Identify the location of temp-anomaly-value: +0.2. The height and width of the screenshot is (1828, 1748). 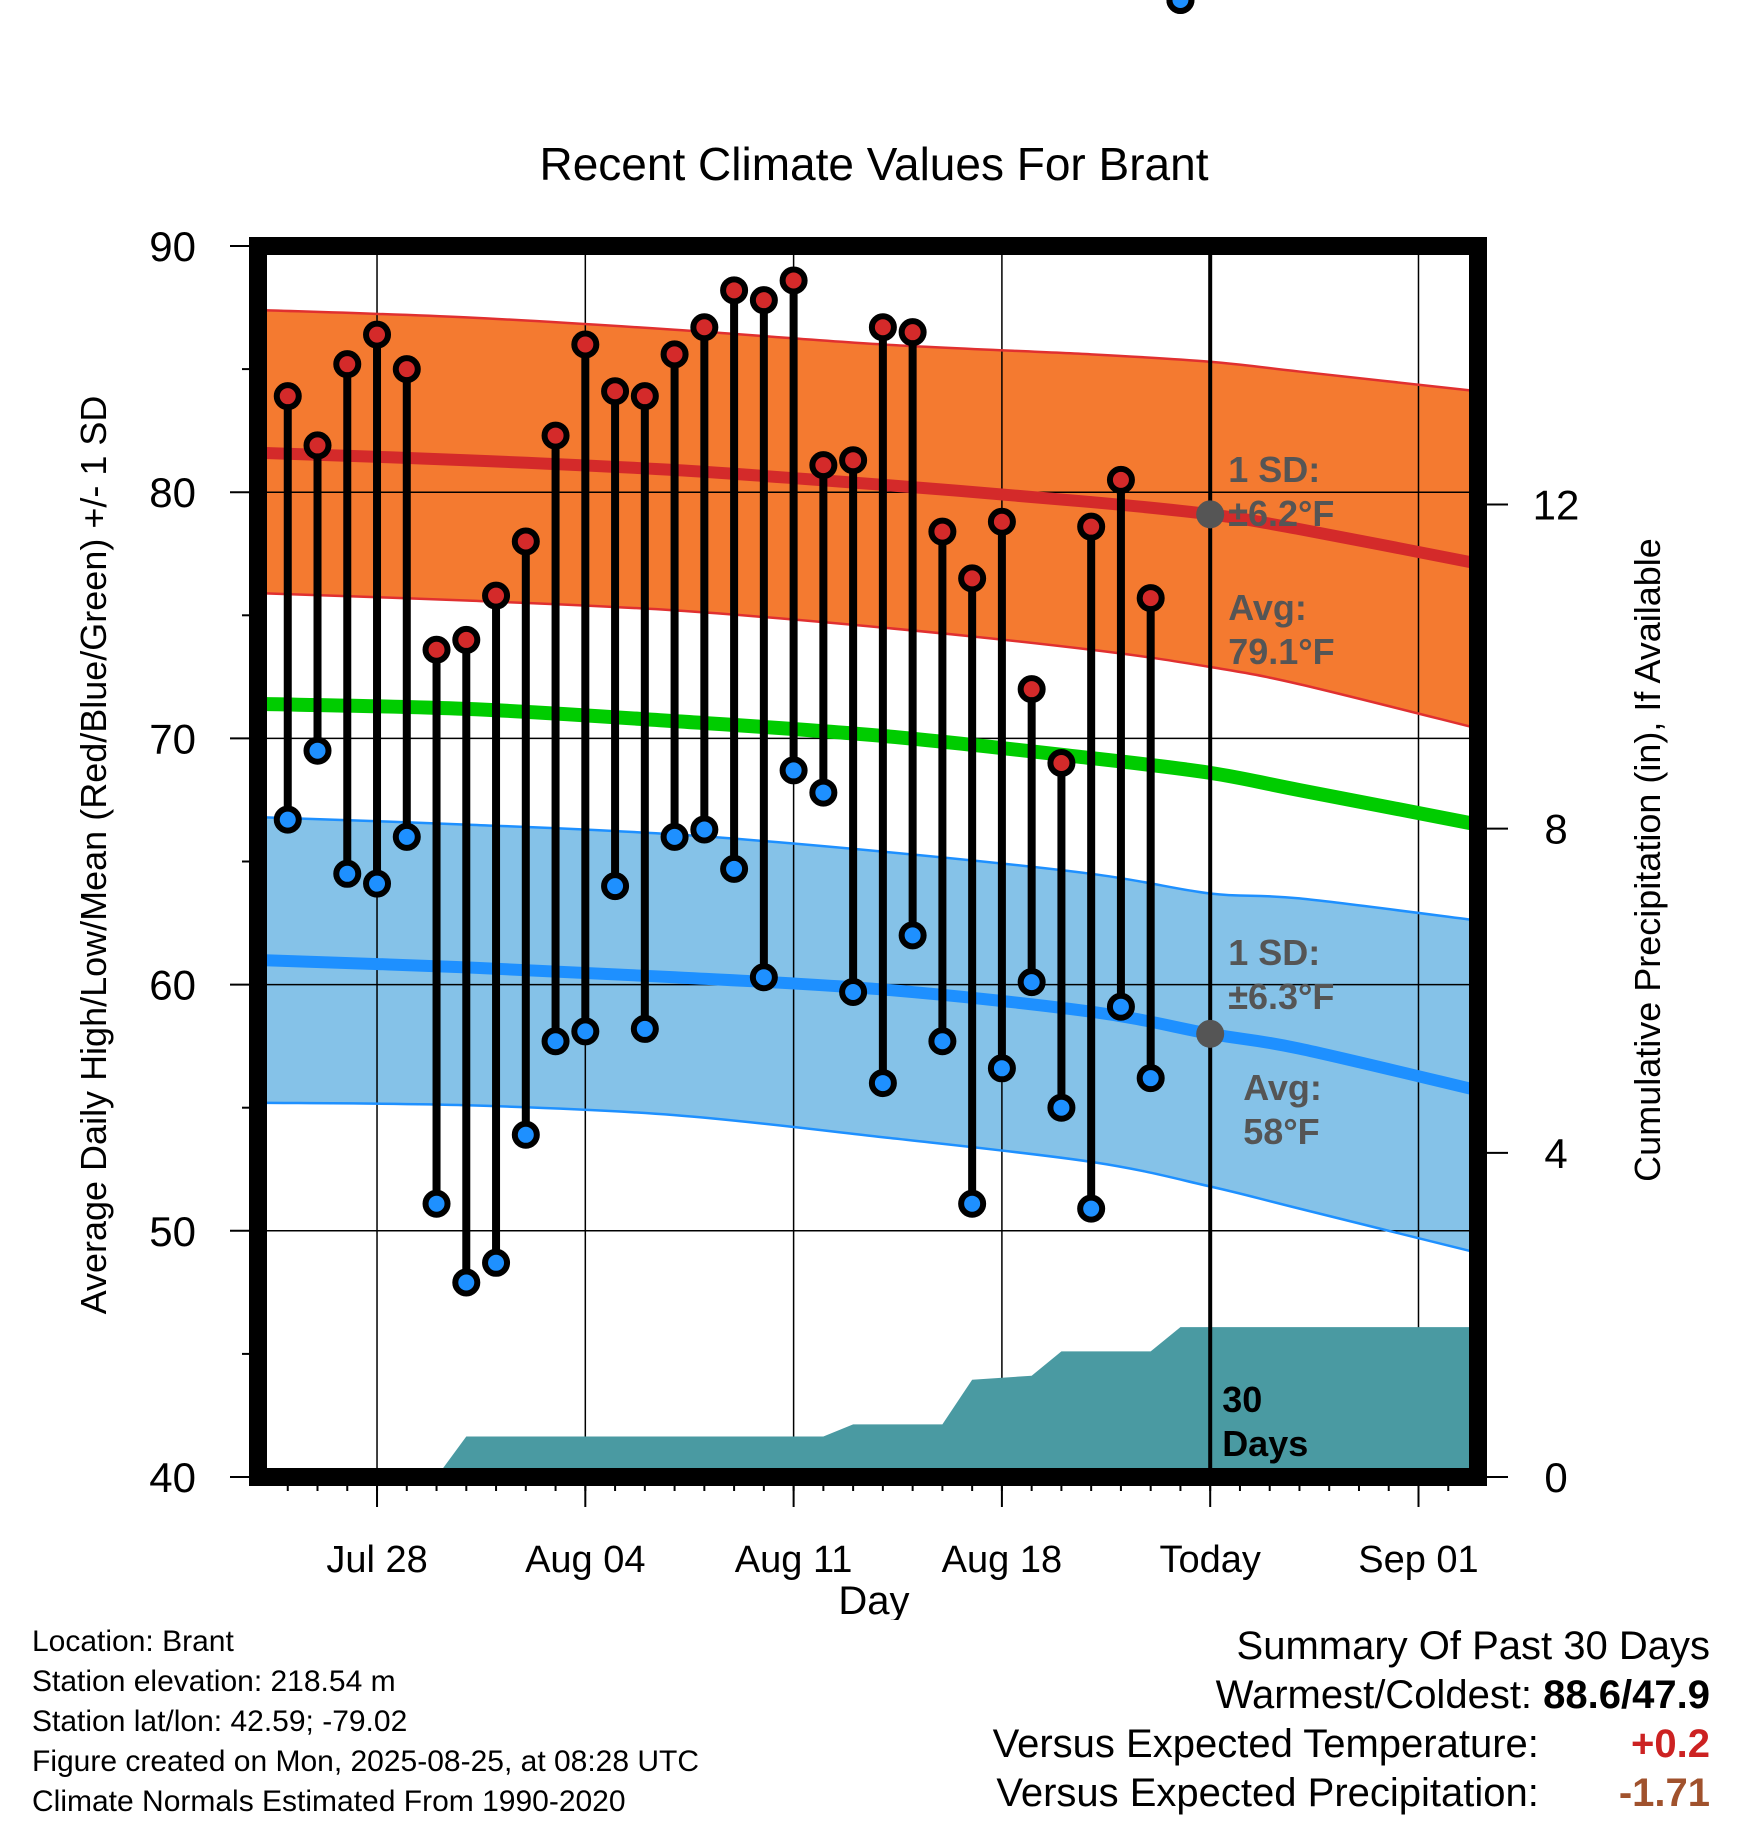
(1670, 1744).